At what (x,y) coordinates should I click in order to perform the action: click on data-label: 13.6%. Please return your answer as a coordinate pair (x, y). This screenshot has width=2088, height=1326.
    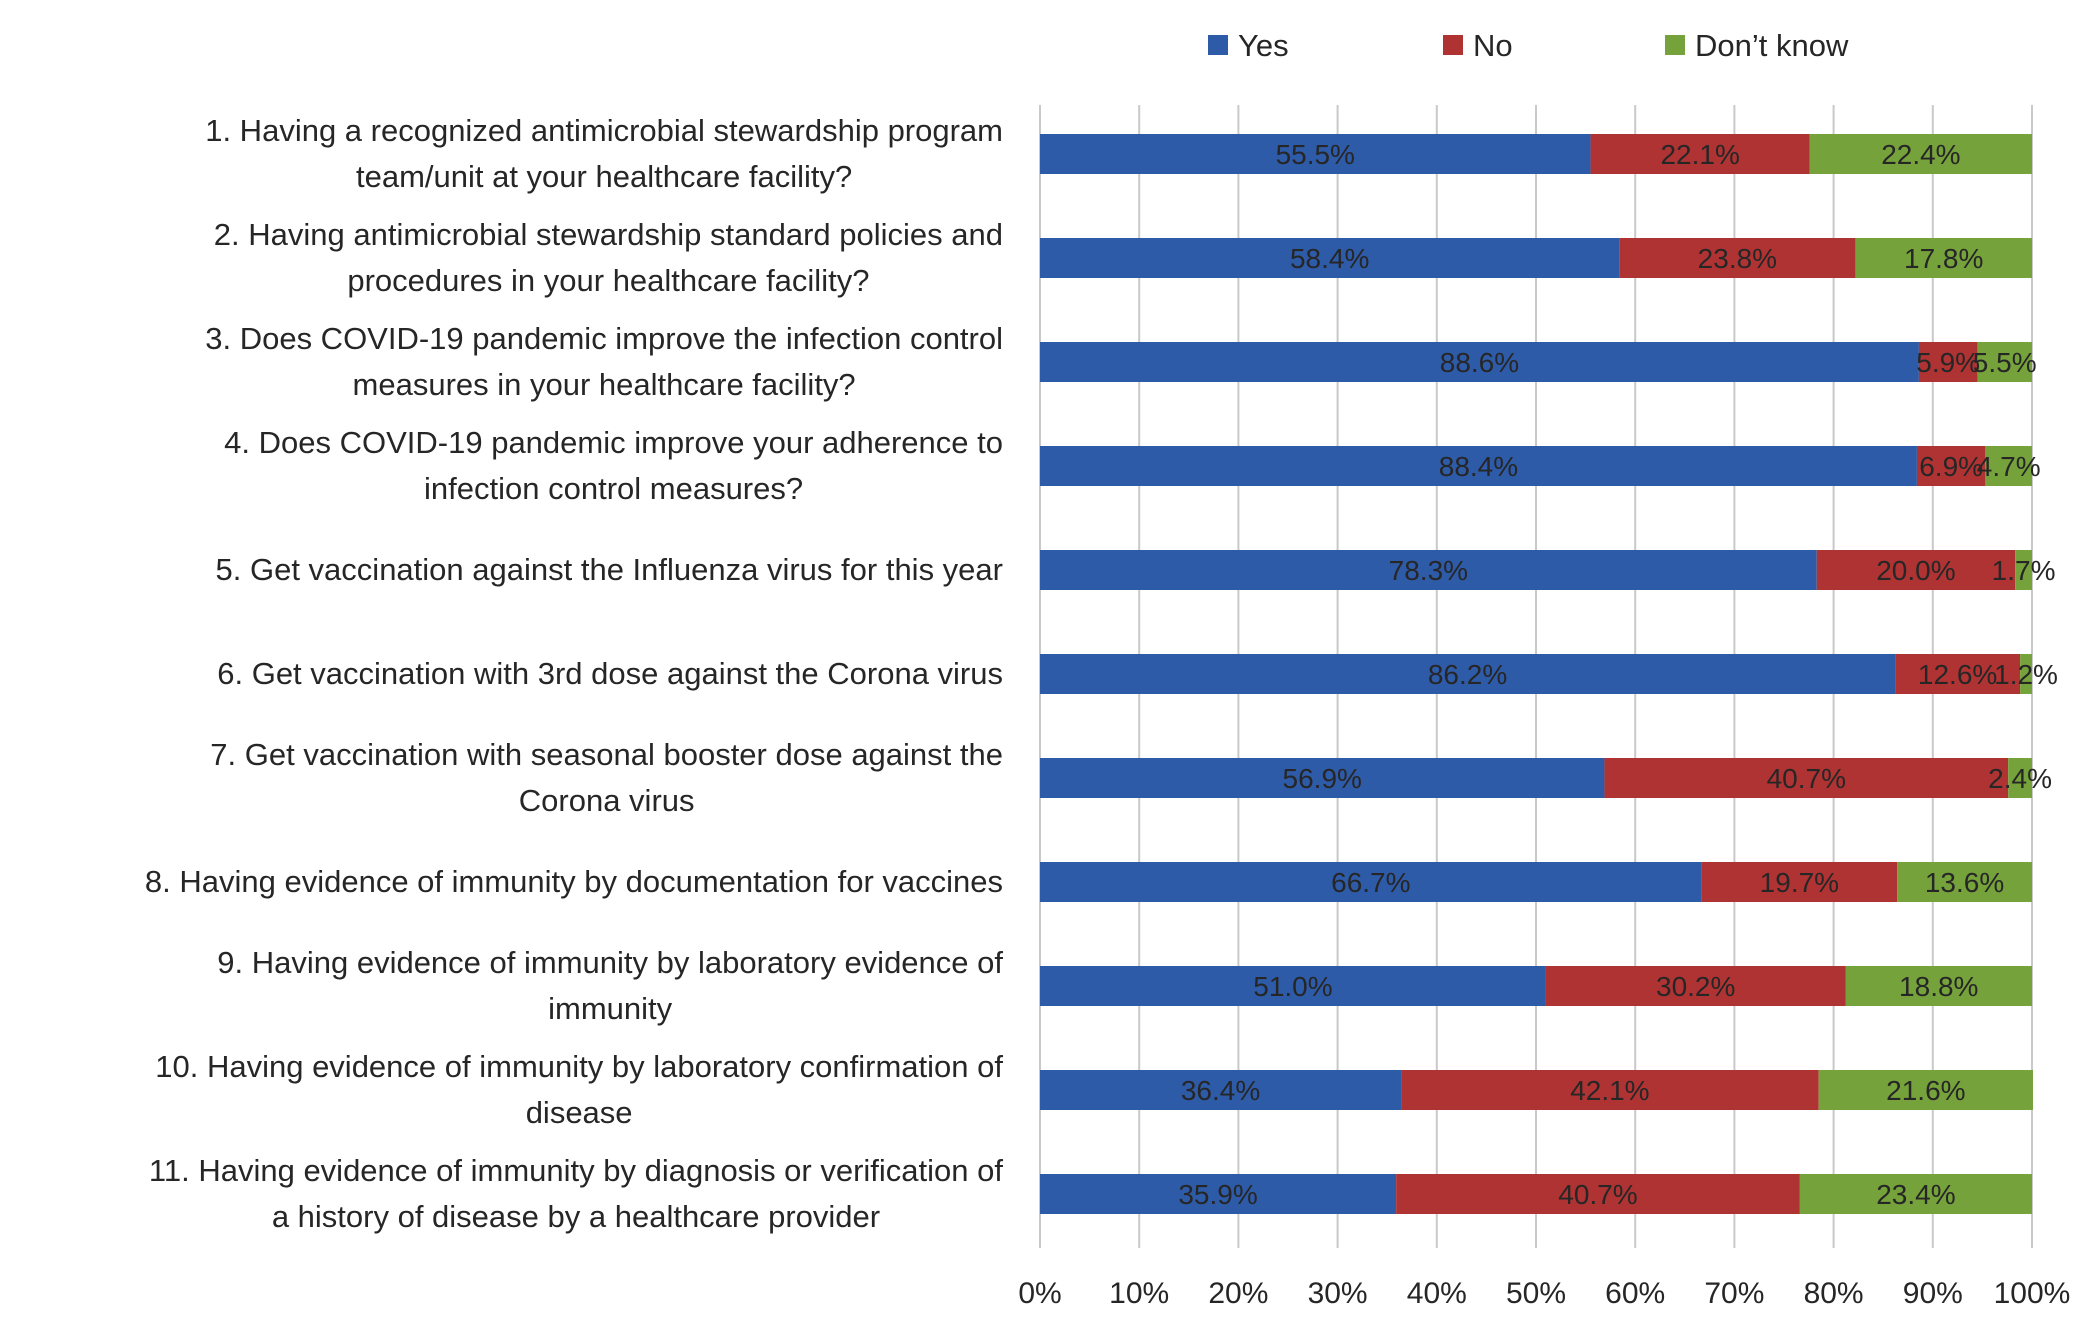
    Looking at the image, I should click on (1964, 882).